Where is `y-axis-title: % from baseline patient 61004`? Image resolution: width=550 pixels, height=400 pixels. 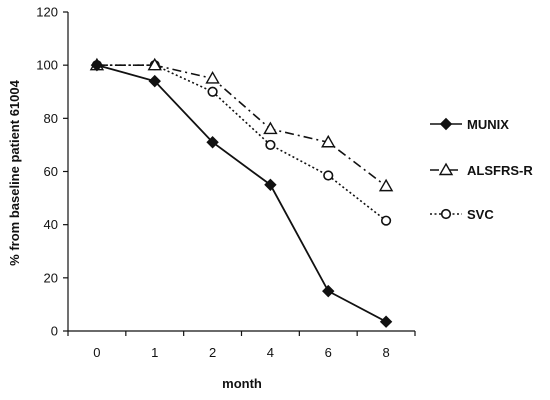 y-axis-title: % from baseline patient 61004 is located at coordinates (14, 172).